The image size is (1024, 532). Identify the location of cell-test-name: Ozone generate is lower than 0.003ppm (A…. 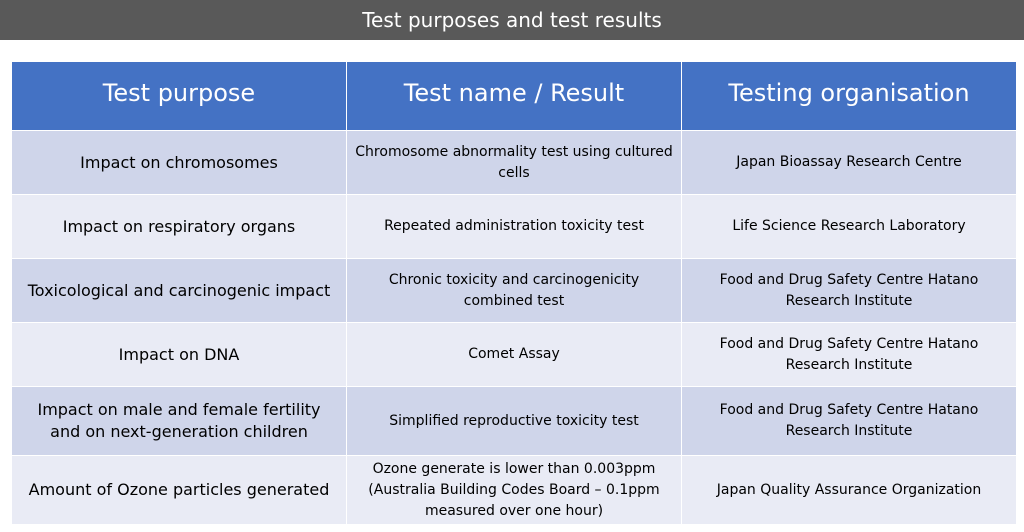
(514, 490).